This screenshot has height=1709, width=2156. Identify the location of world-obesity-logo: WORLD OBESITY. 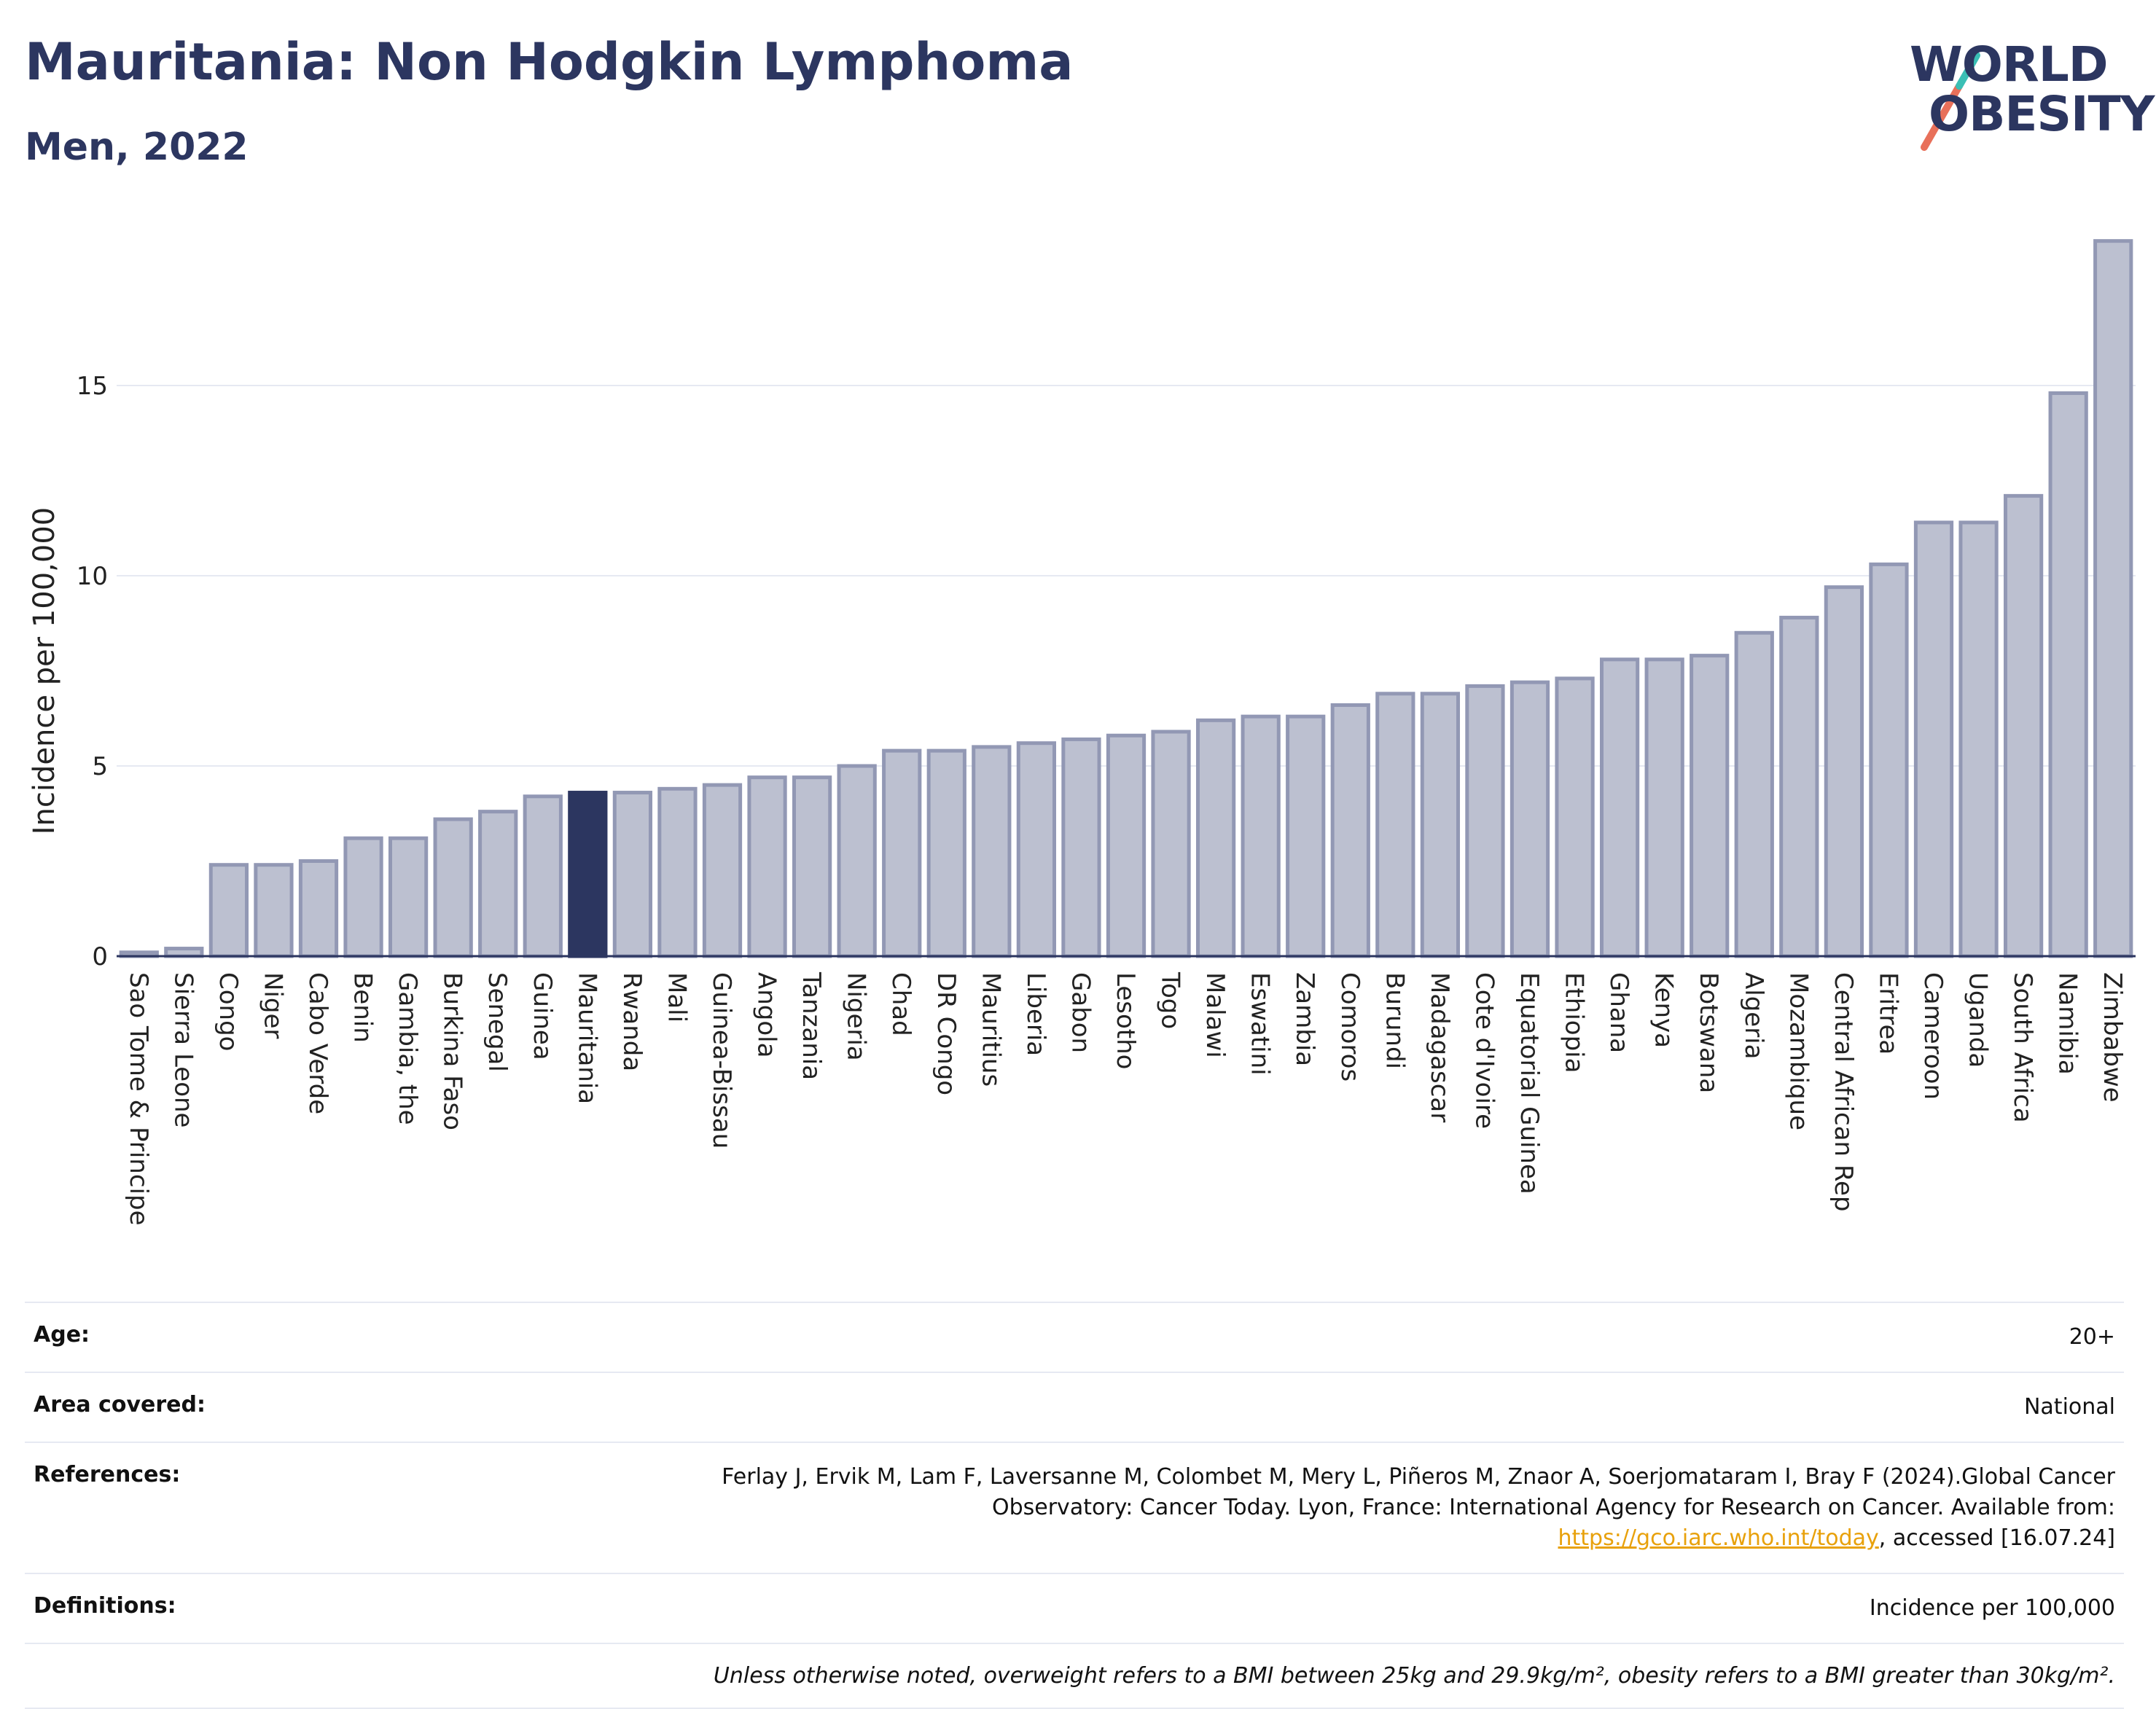
(2025, 87).